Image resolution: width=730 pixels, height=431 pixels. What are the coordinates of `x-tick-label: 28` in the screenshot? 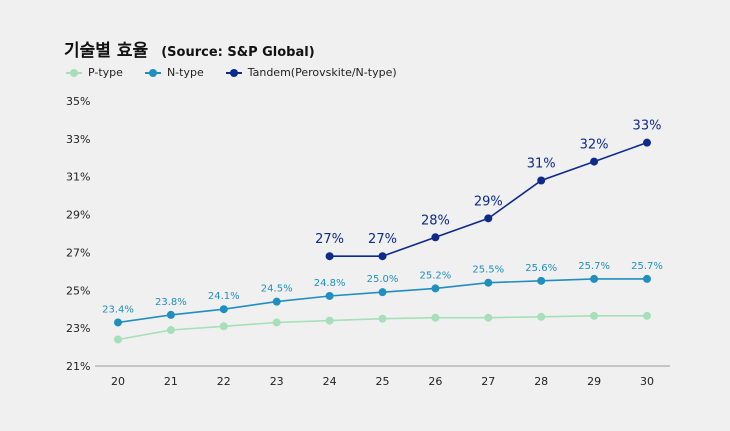 It's located at (541, 381).